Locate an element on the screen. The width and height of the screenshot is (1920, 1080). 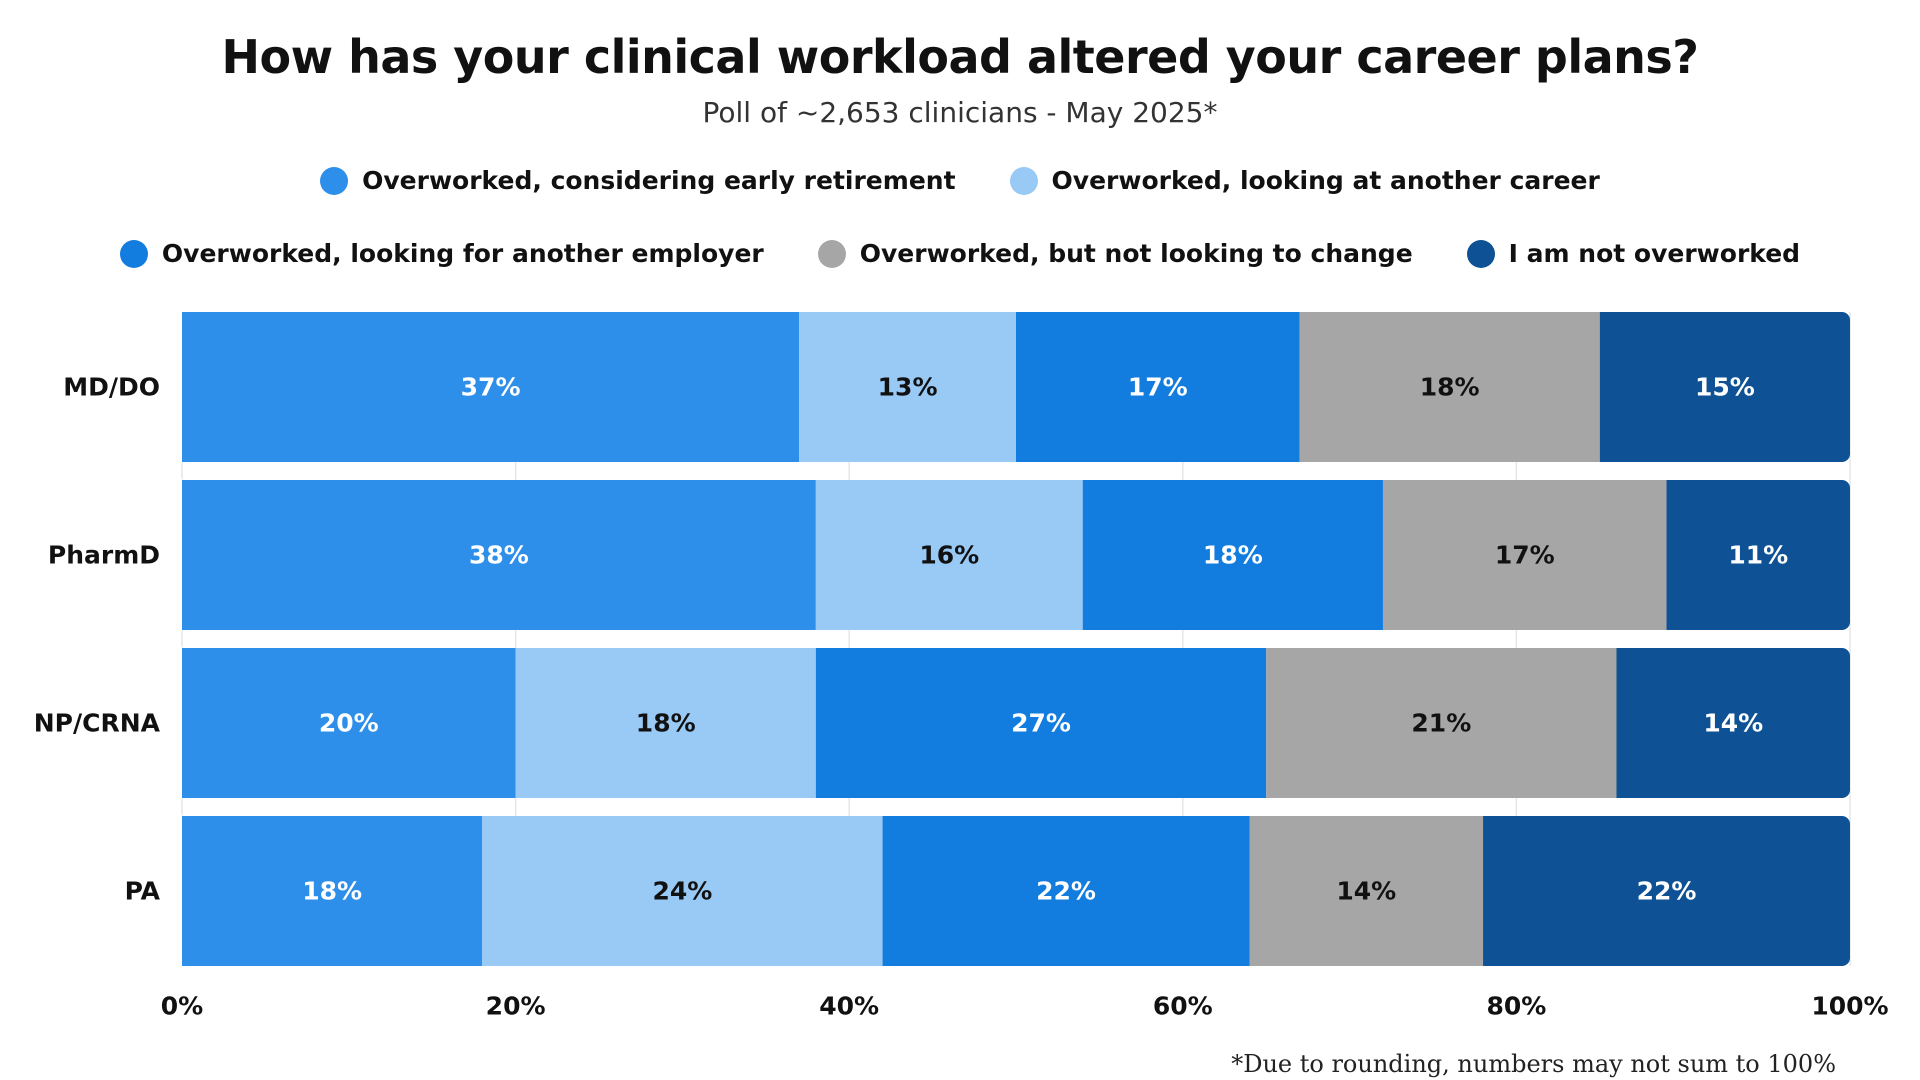
data-label: 24% is located at coordinates (682, 891).